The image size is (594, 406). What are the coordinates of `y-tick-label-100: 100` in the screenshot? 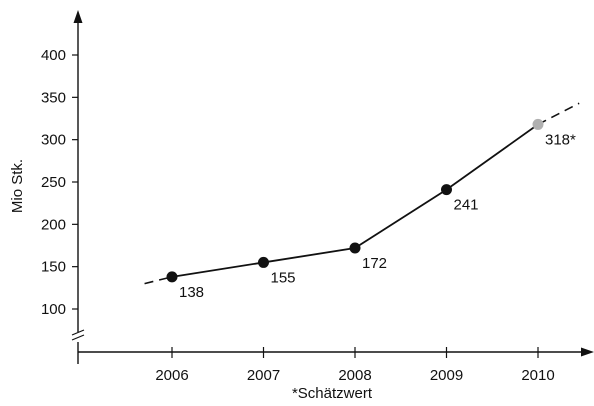 It's located at (53, 309).